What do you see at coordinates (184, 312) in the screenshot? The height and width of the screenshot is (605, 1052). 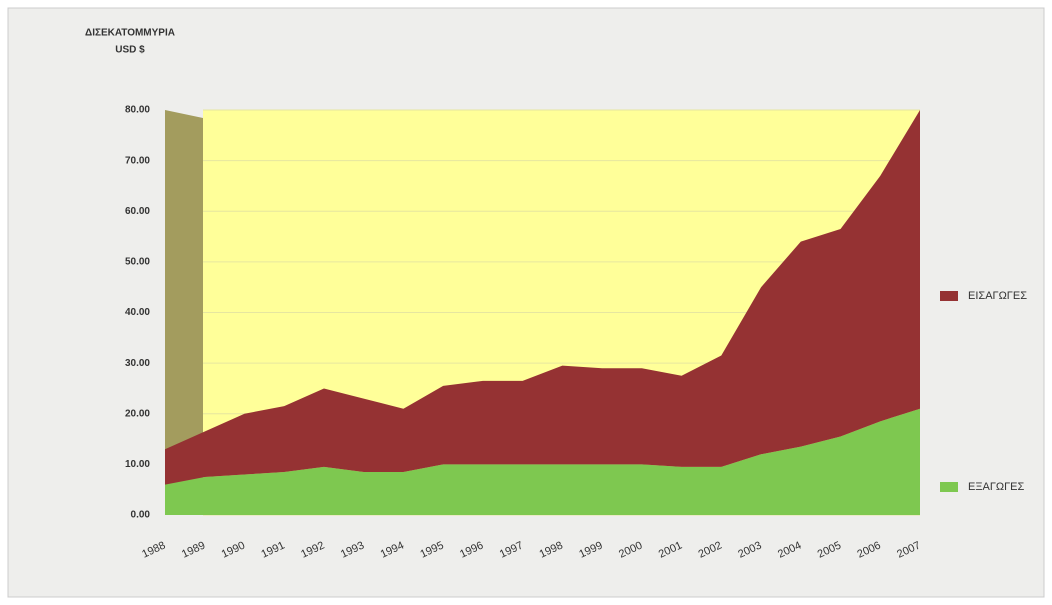 I see `side-wall` at bounding box center [184, 312].